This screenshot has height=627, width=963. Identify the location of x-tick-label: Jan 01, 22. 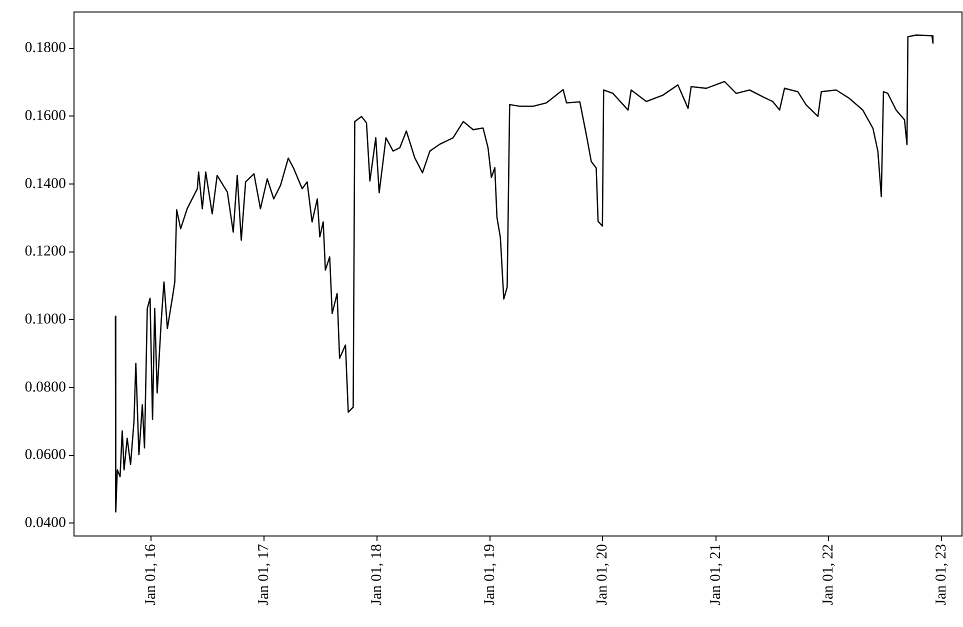
(828, 575).